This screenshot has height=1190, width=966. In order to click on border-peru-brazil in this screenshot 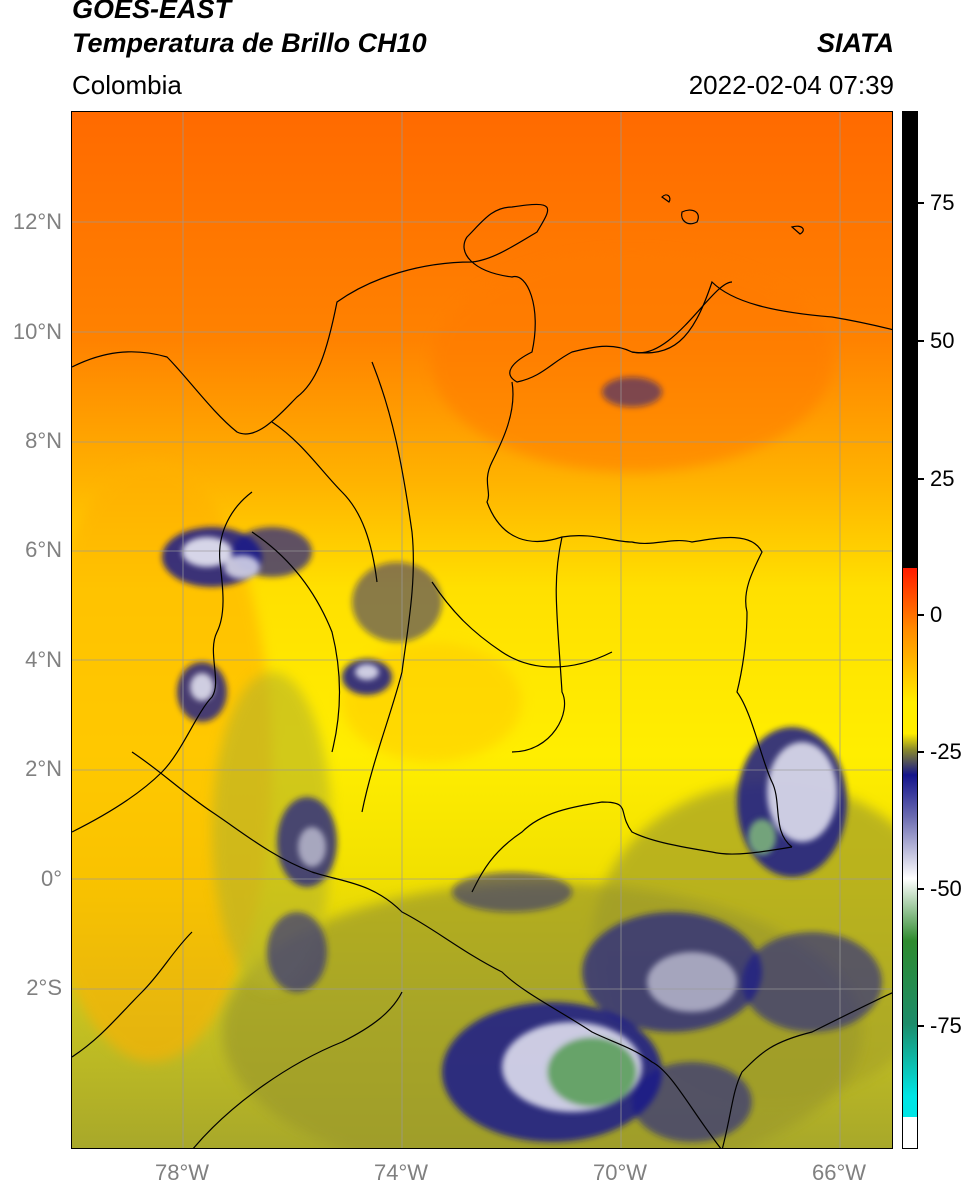, I will do `click(806, 1070)`.